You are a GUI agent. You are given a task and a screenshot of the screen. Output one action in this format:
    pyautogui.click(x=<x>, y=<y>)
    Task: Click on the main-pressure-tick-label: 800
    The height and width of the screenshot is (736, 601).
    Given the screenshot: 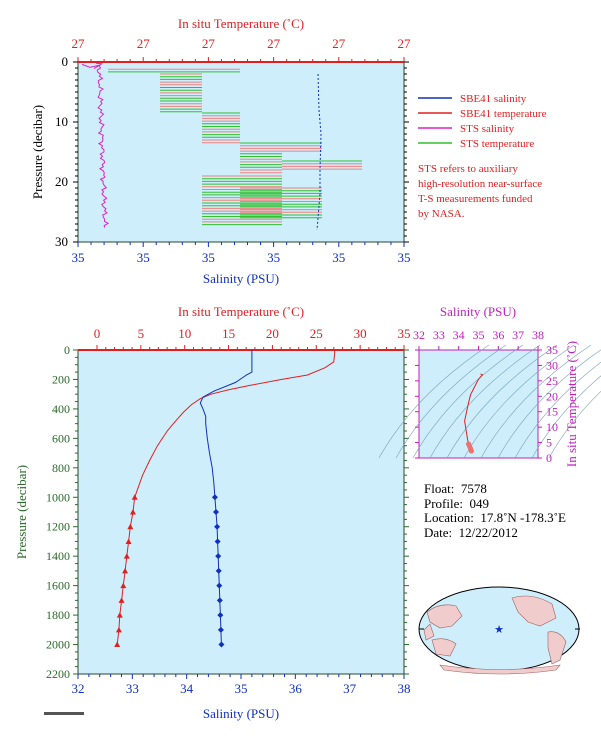 What is the action you would take?
    pyautogui.click(x=61, y=468)
    